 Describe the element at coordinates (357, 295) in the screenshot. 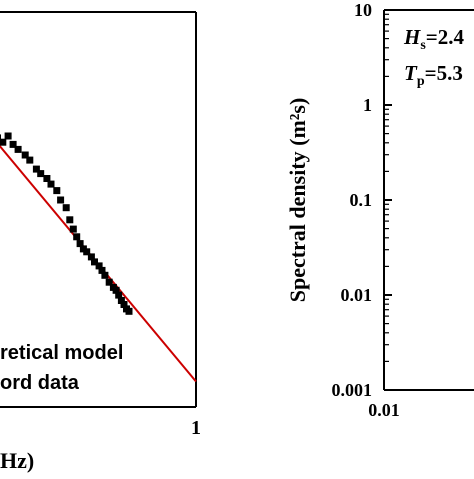

I see `right-y-tick-label: 0.01` at that location.